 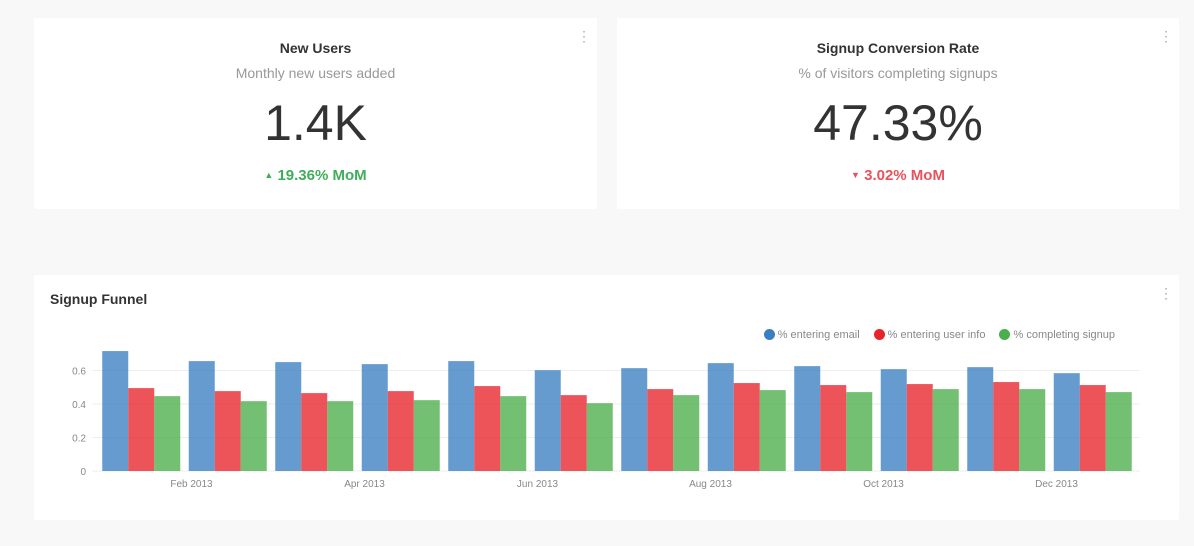 What do you see at coordinates (1064, 335) in the screenshot?
I see `legend-label: % completing signup` at bounding box center [1064, 335].